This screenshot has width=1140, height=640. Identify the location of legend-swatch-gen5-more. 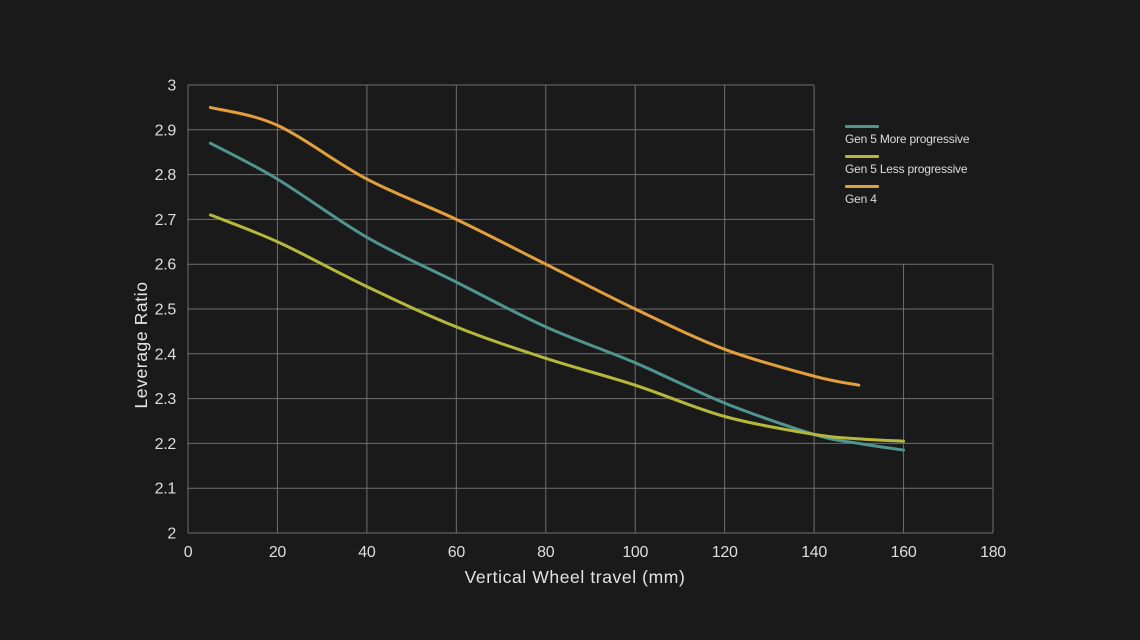
(862, 126).